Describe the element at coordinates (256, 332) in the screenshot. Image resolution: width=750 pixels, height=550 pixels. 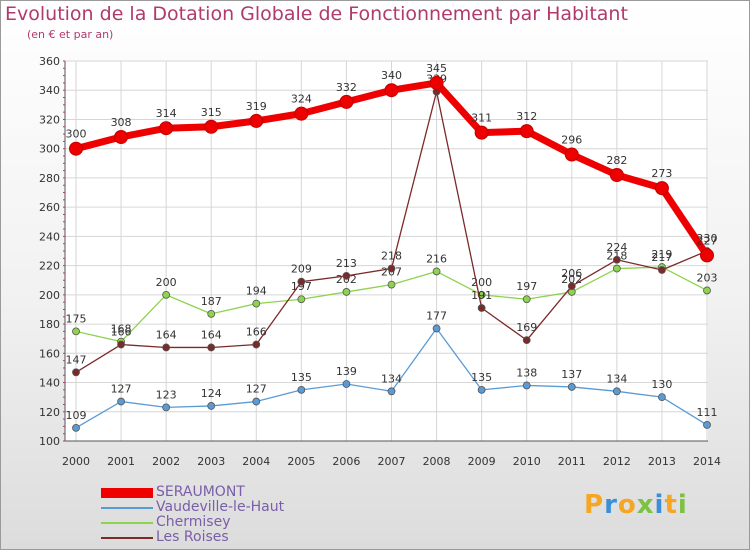
I see `data-label: 166` at that location.